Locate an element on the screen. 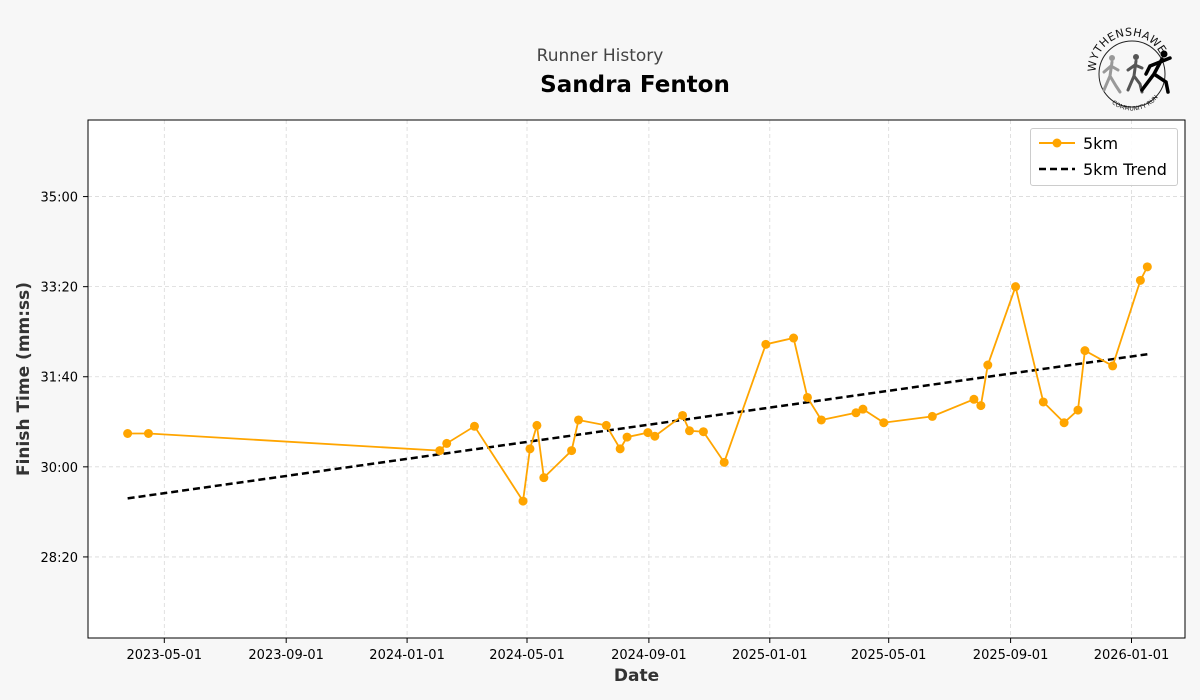 This screenshot has height=700, width=1200. legend-item-trend: 5km Trend is located at coordinates (1102, 169).